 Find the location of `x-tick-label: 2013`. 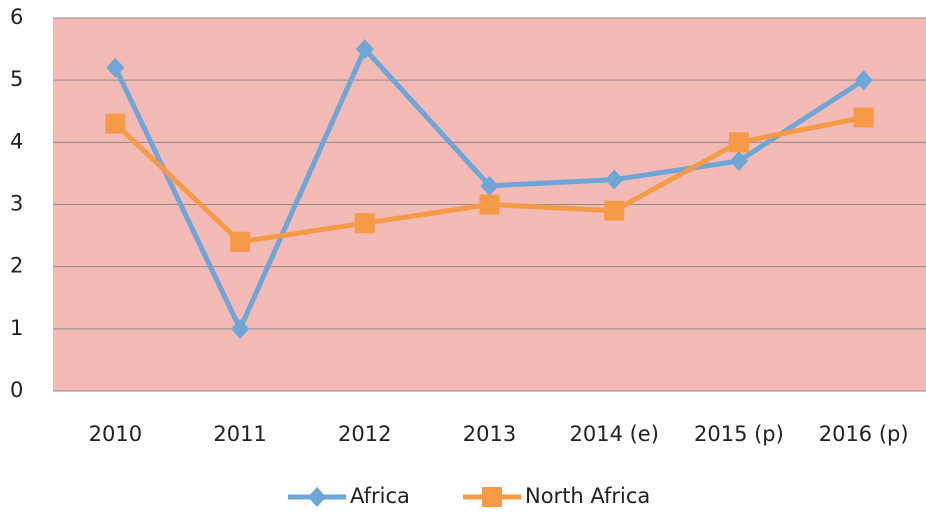

x-tick-label: 2013 is located at coordinates (489, 434).